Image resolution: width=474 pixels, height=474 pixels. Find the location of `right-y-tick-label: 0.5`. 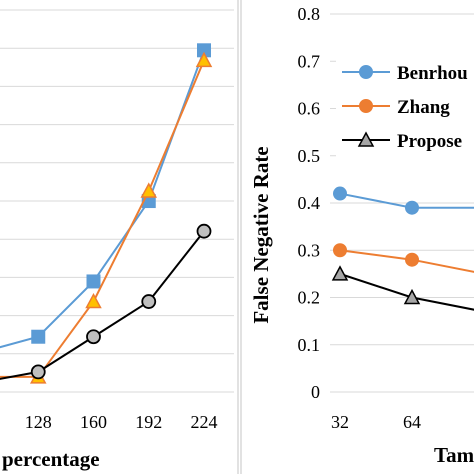

right-y-tick-label: 0.5 is located at coordinates (309, 156).